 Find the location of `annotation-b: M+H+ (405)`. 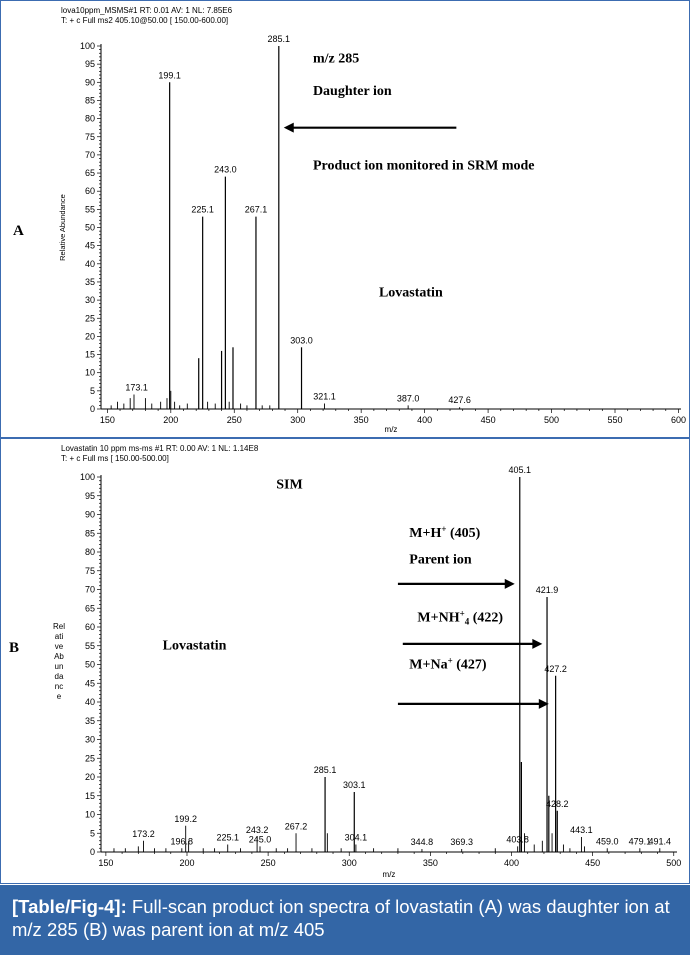

annotation-b: M+H+ (405) is located at coordinates (444, 532).